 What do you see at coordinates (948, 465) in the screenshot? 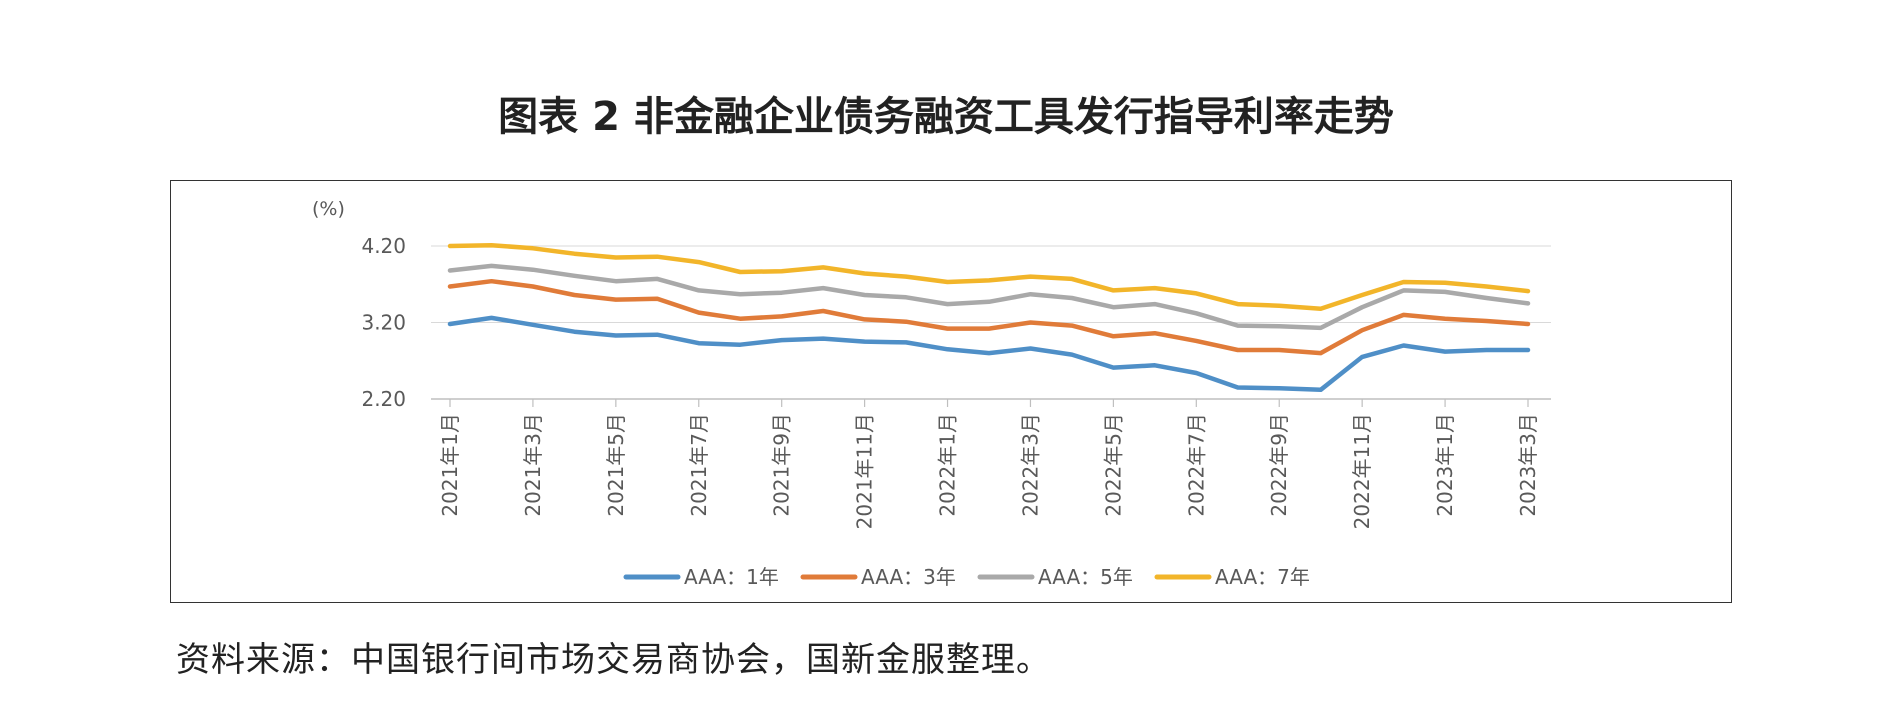
I see `x-tick-label: 2022年1月` at bounding box center [948, 465].